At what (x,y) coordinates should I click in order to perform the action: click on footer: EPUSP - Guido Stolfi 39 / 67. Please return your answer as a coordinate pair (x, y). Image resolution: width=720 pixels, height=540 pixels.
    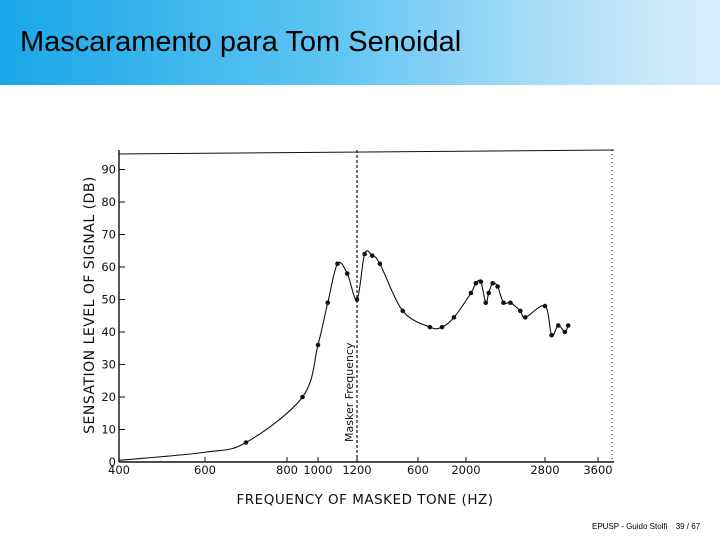
    Looking at the image, I should click on (649, 526).